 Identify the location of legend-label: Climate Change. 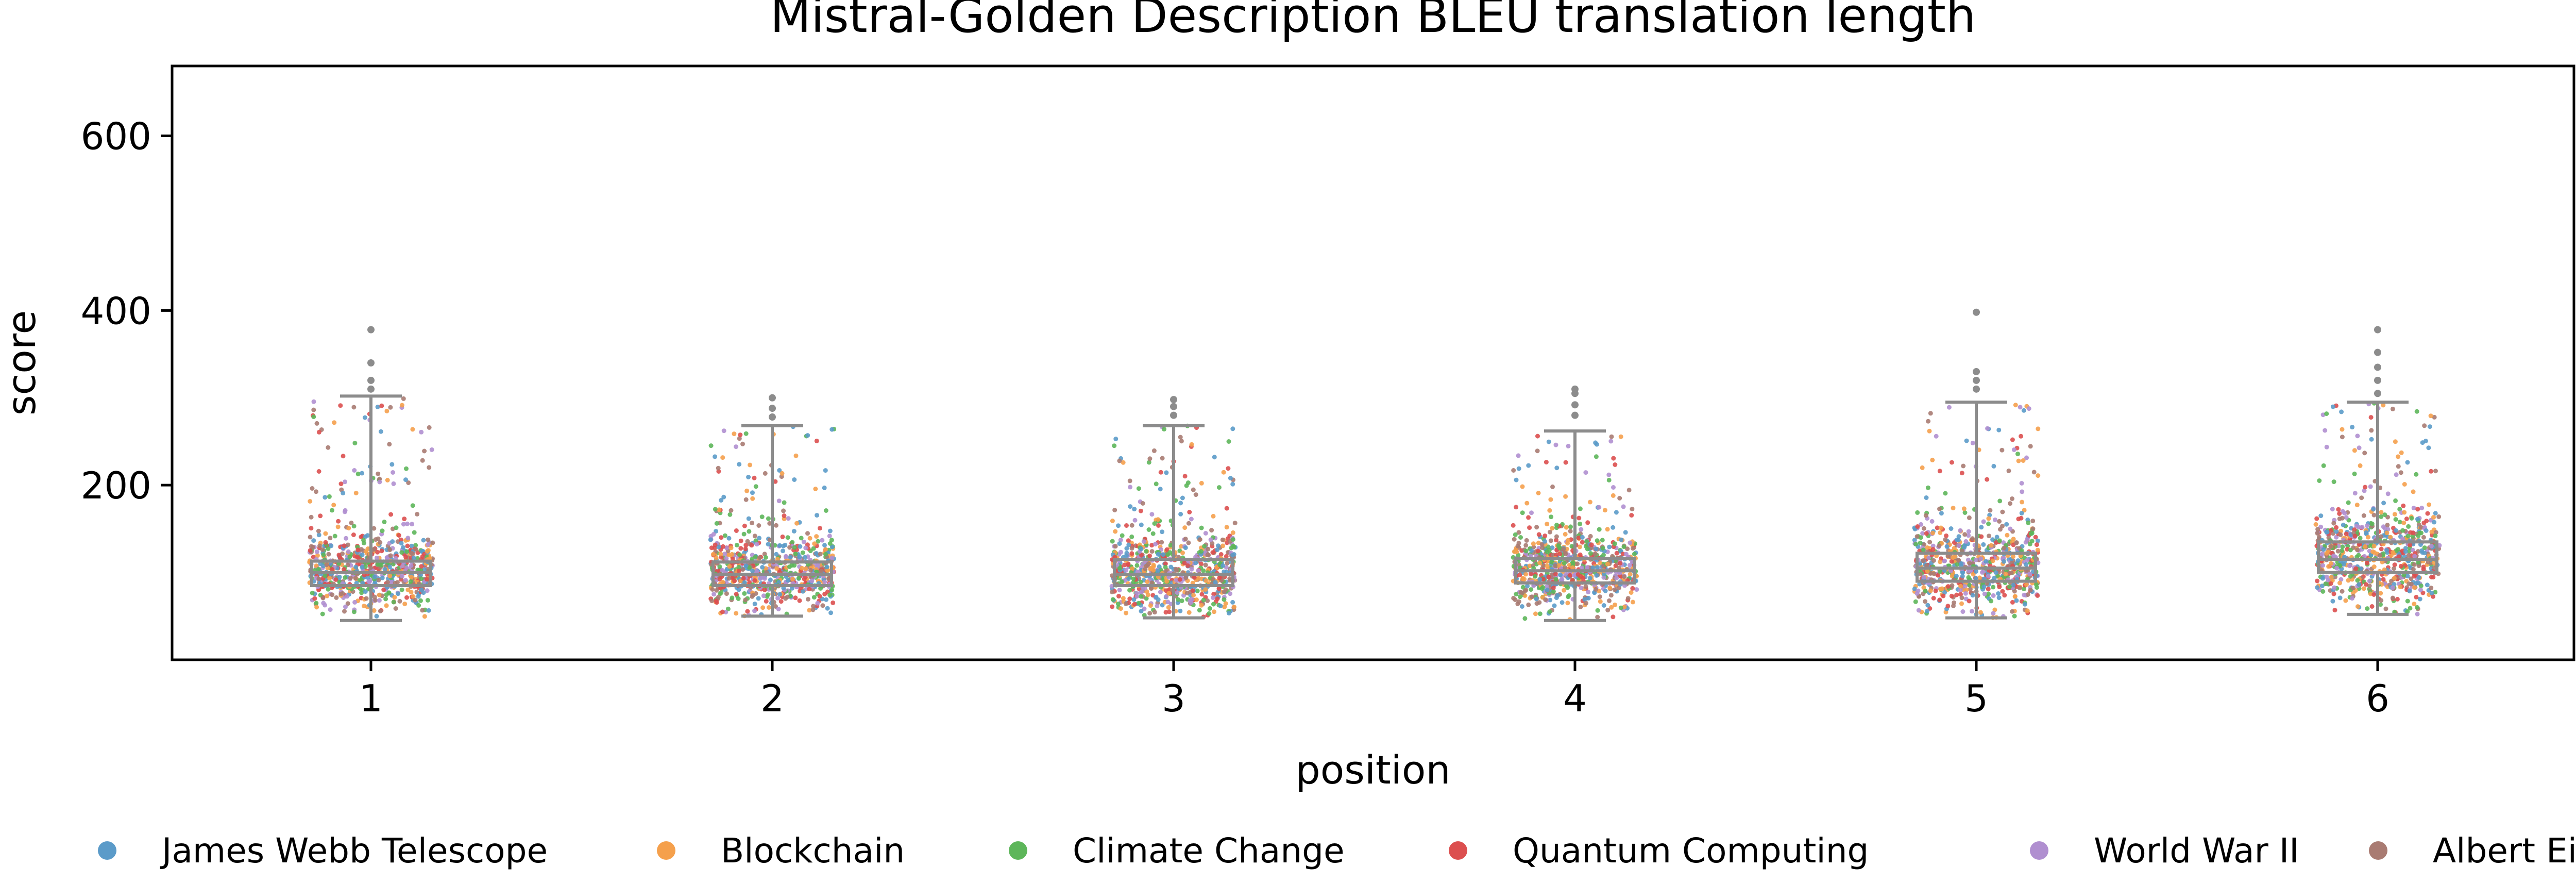
(1209, 850).